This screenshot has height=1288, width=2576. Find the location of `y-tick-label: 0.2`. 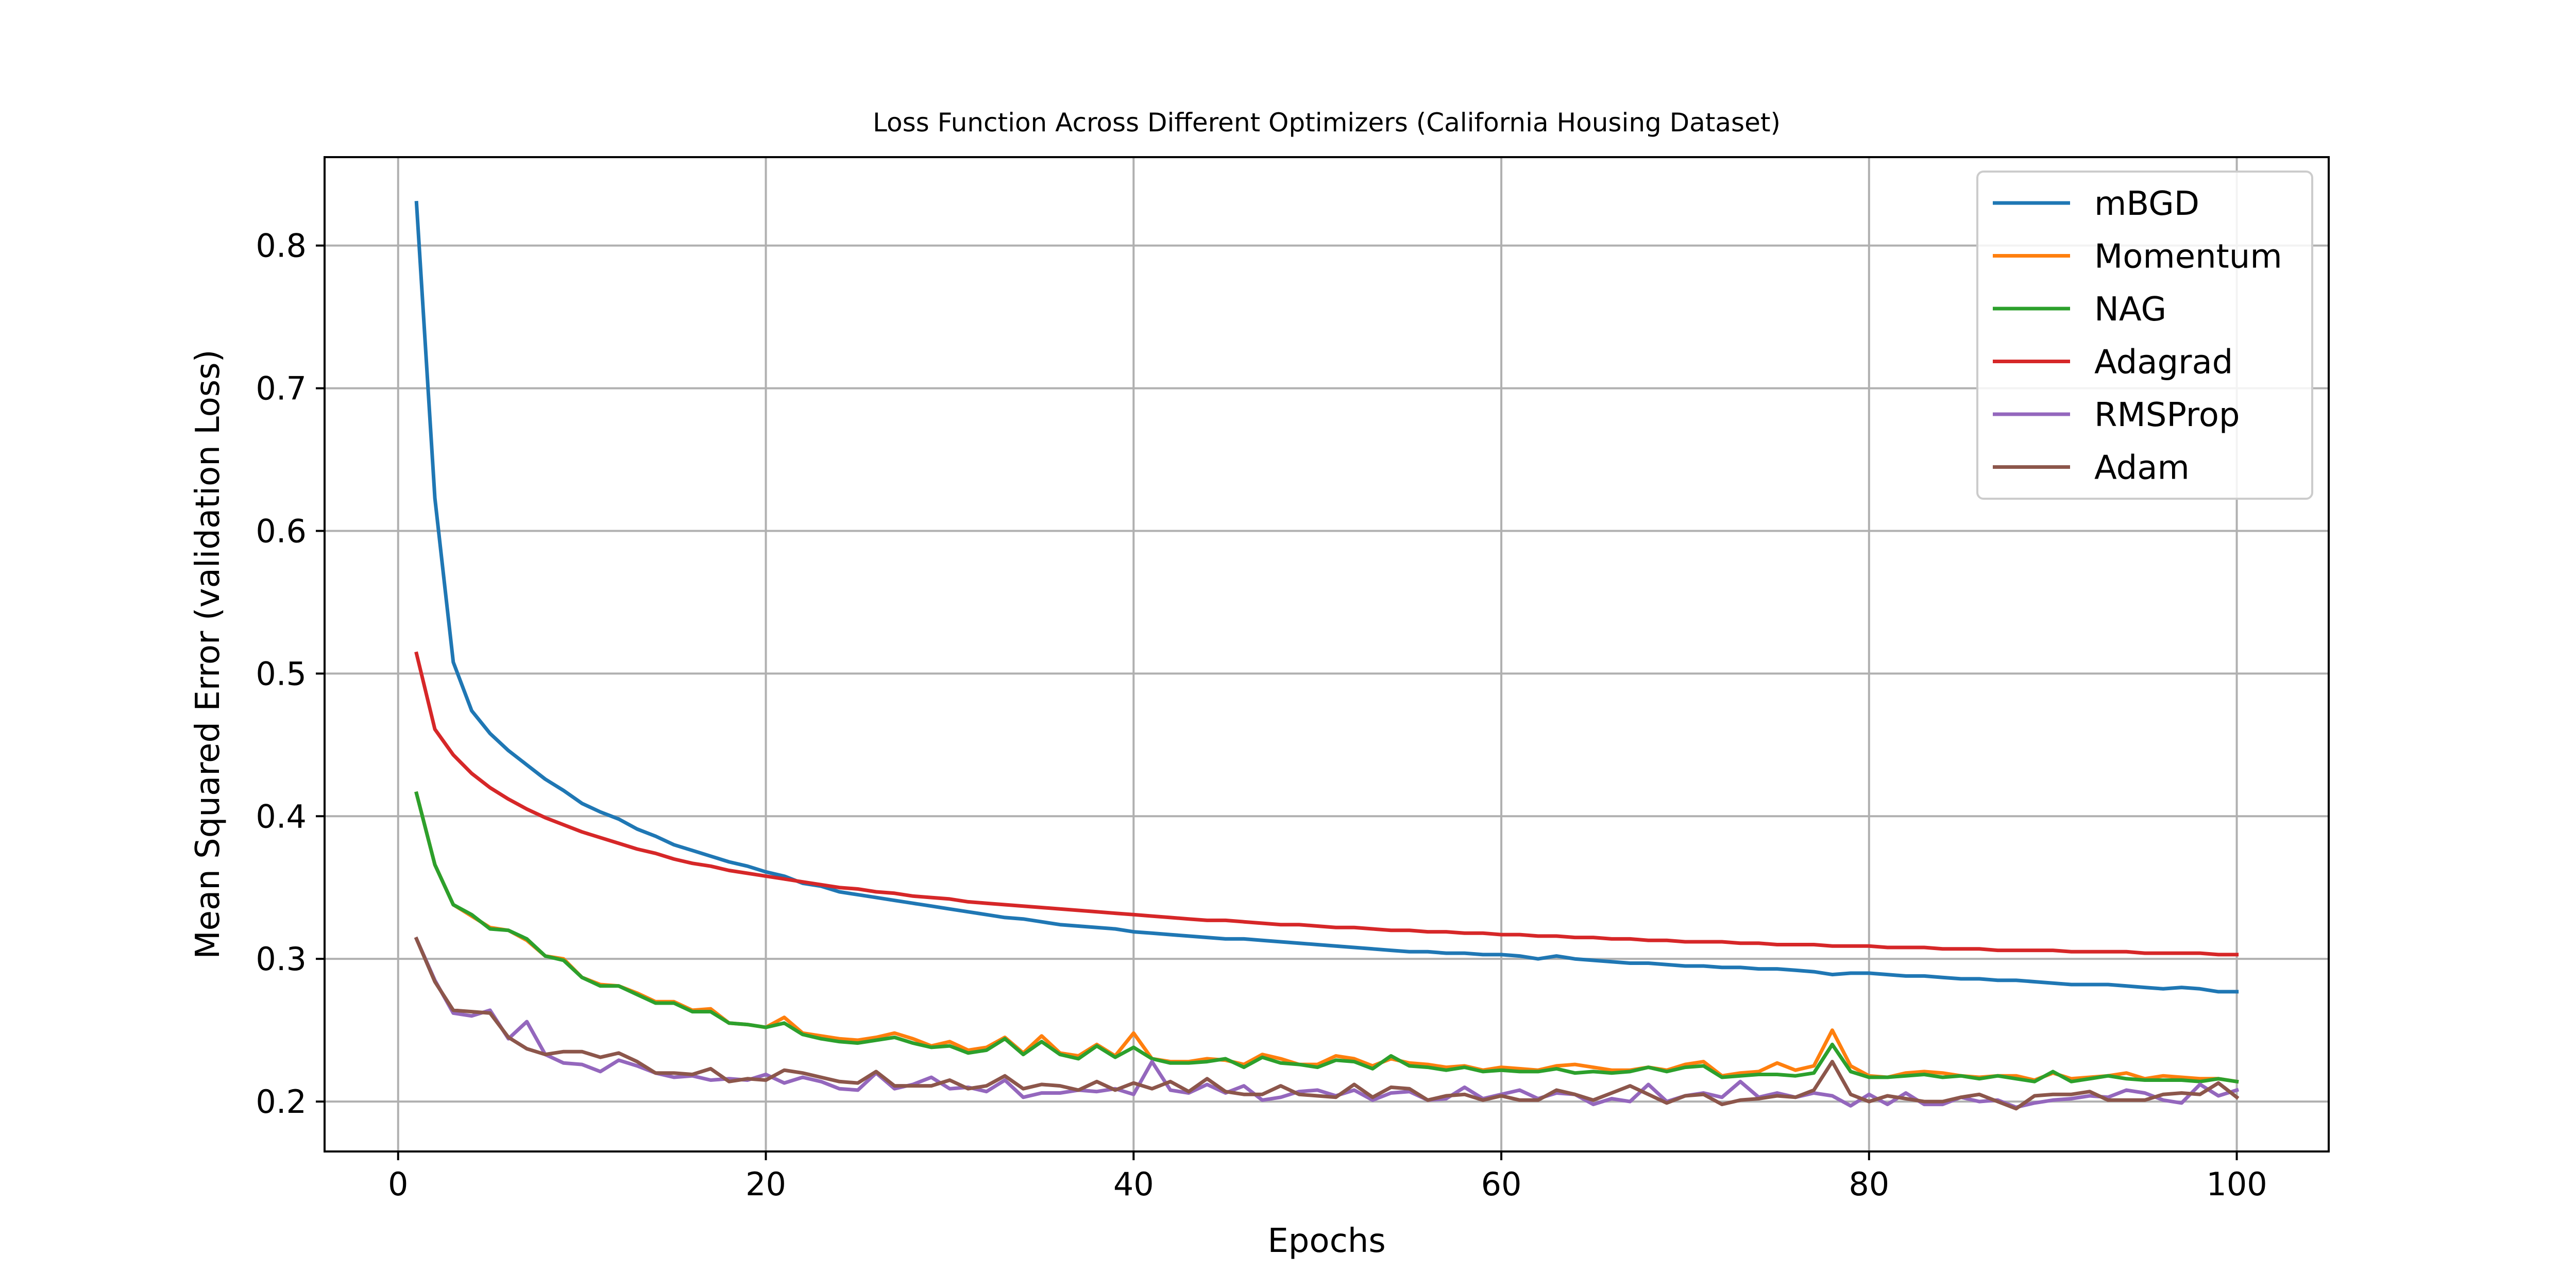

y-tick-label: 0.2 is located at coordinates (281, 1102).